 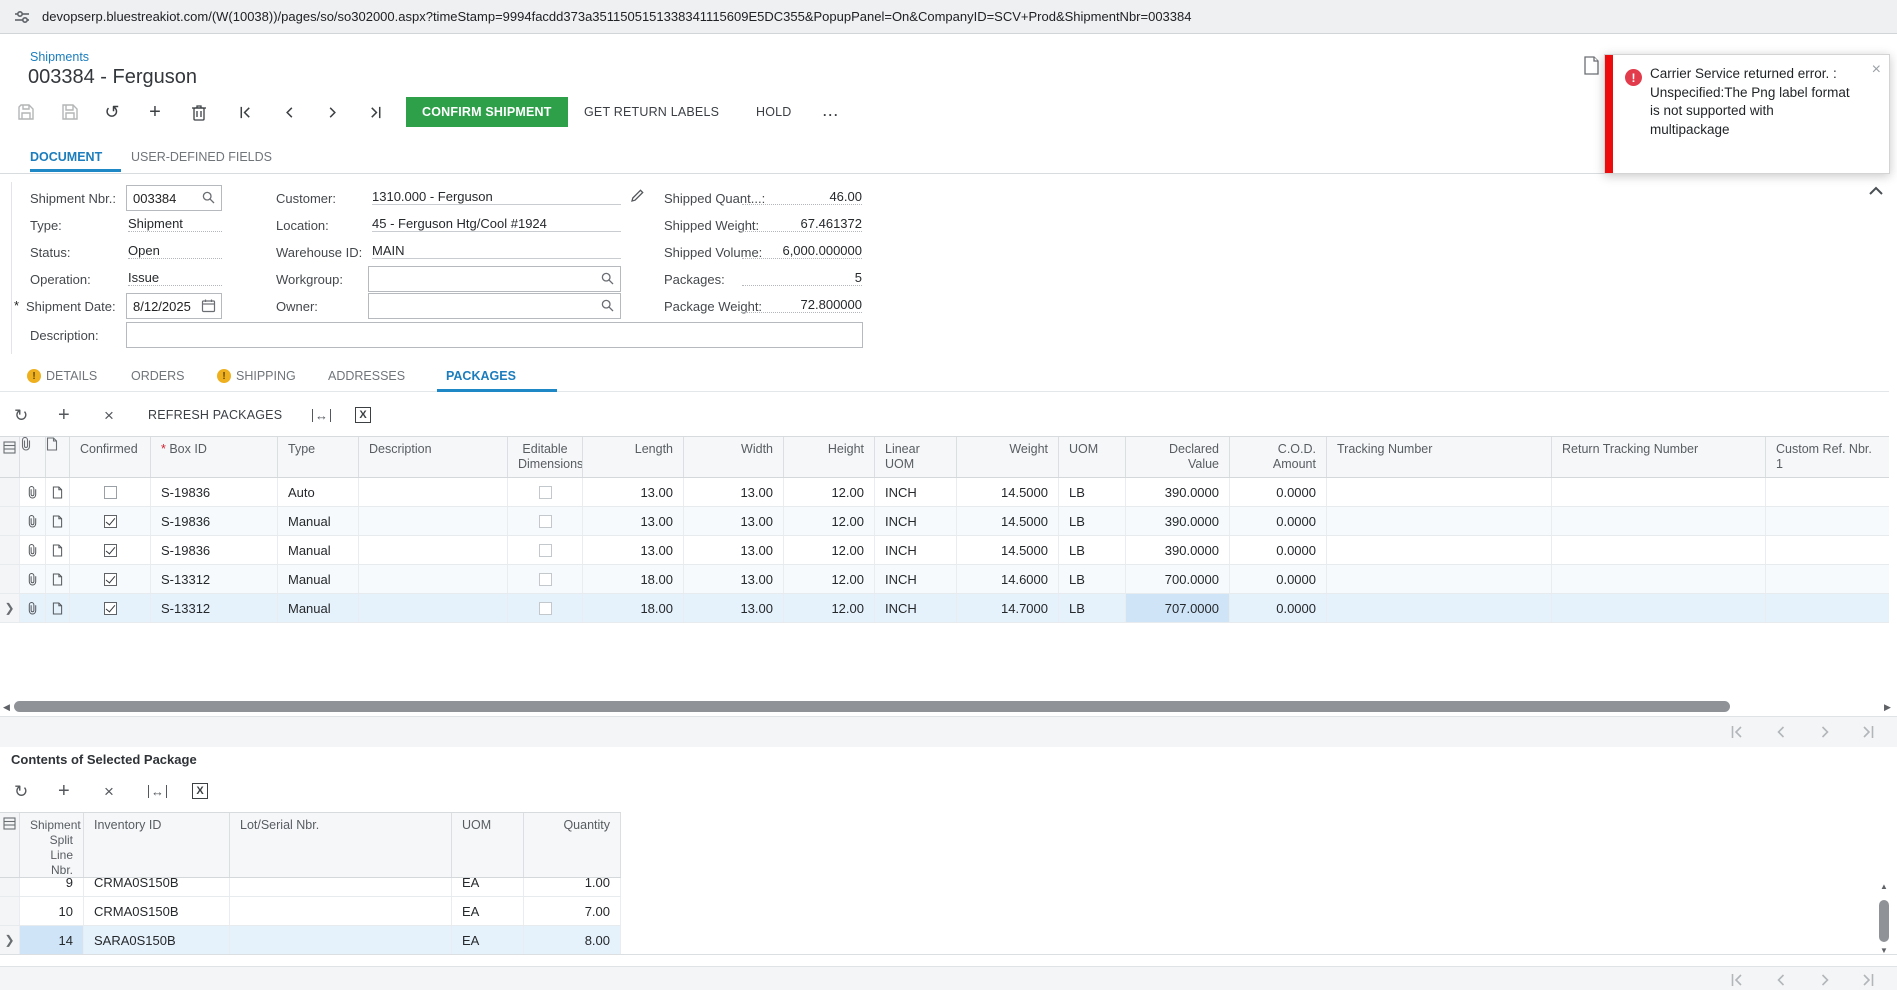 What do you see at coordinates (872, 706) in the screenshot?
I see `scrollbar-thumb` at bounding box center [872, 706].